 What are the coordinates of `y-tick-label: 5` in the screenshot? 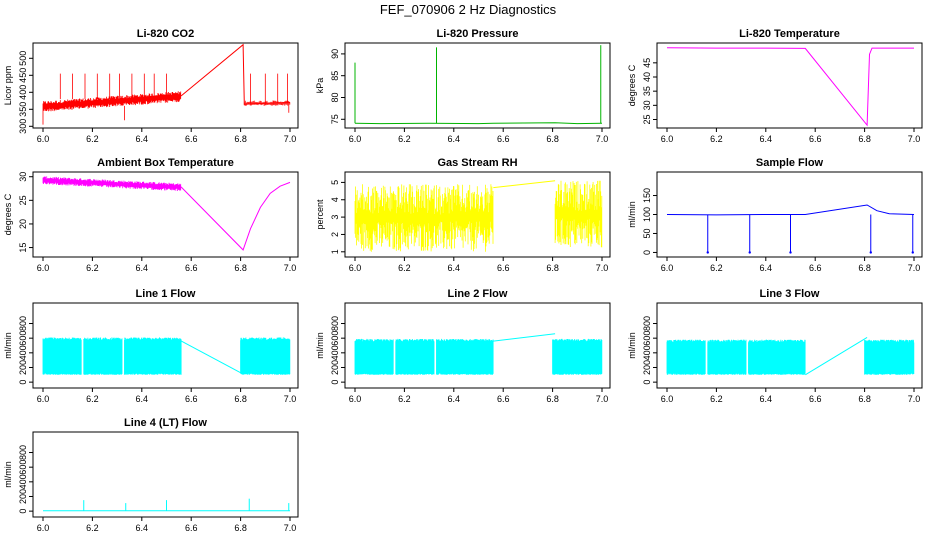 It's located at (335, 182).